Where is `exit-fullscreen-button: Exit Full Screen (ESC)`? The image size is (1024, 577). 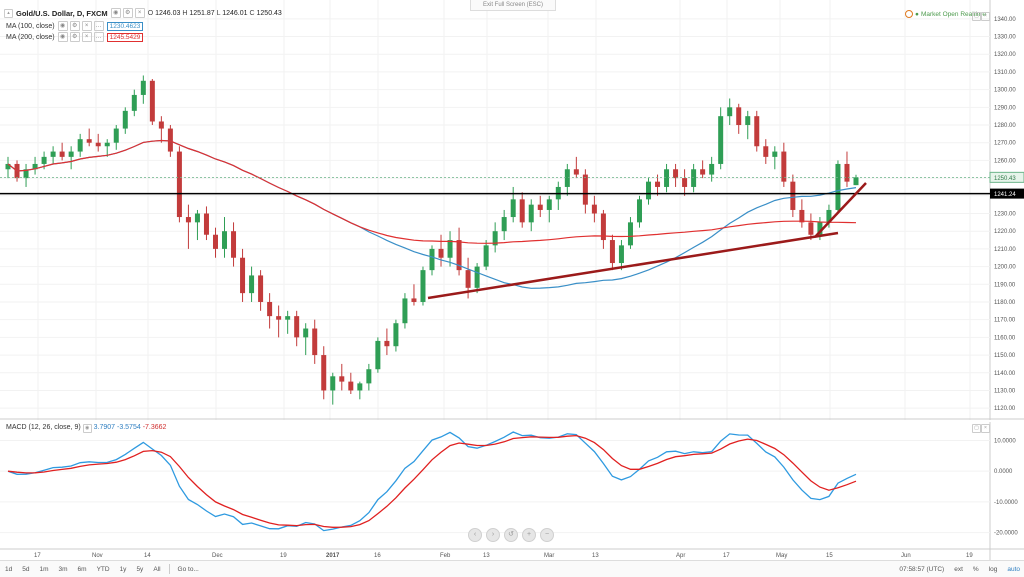
exit-fullscreen-button: Exit Full Screen (ESC) is located at coordinates (513, 5).